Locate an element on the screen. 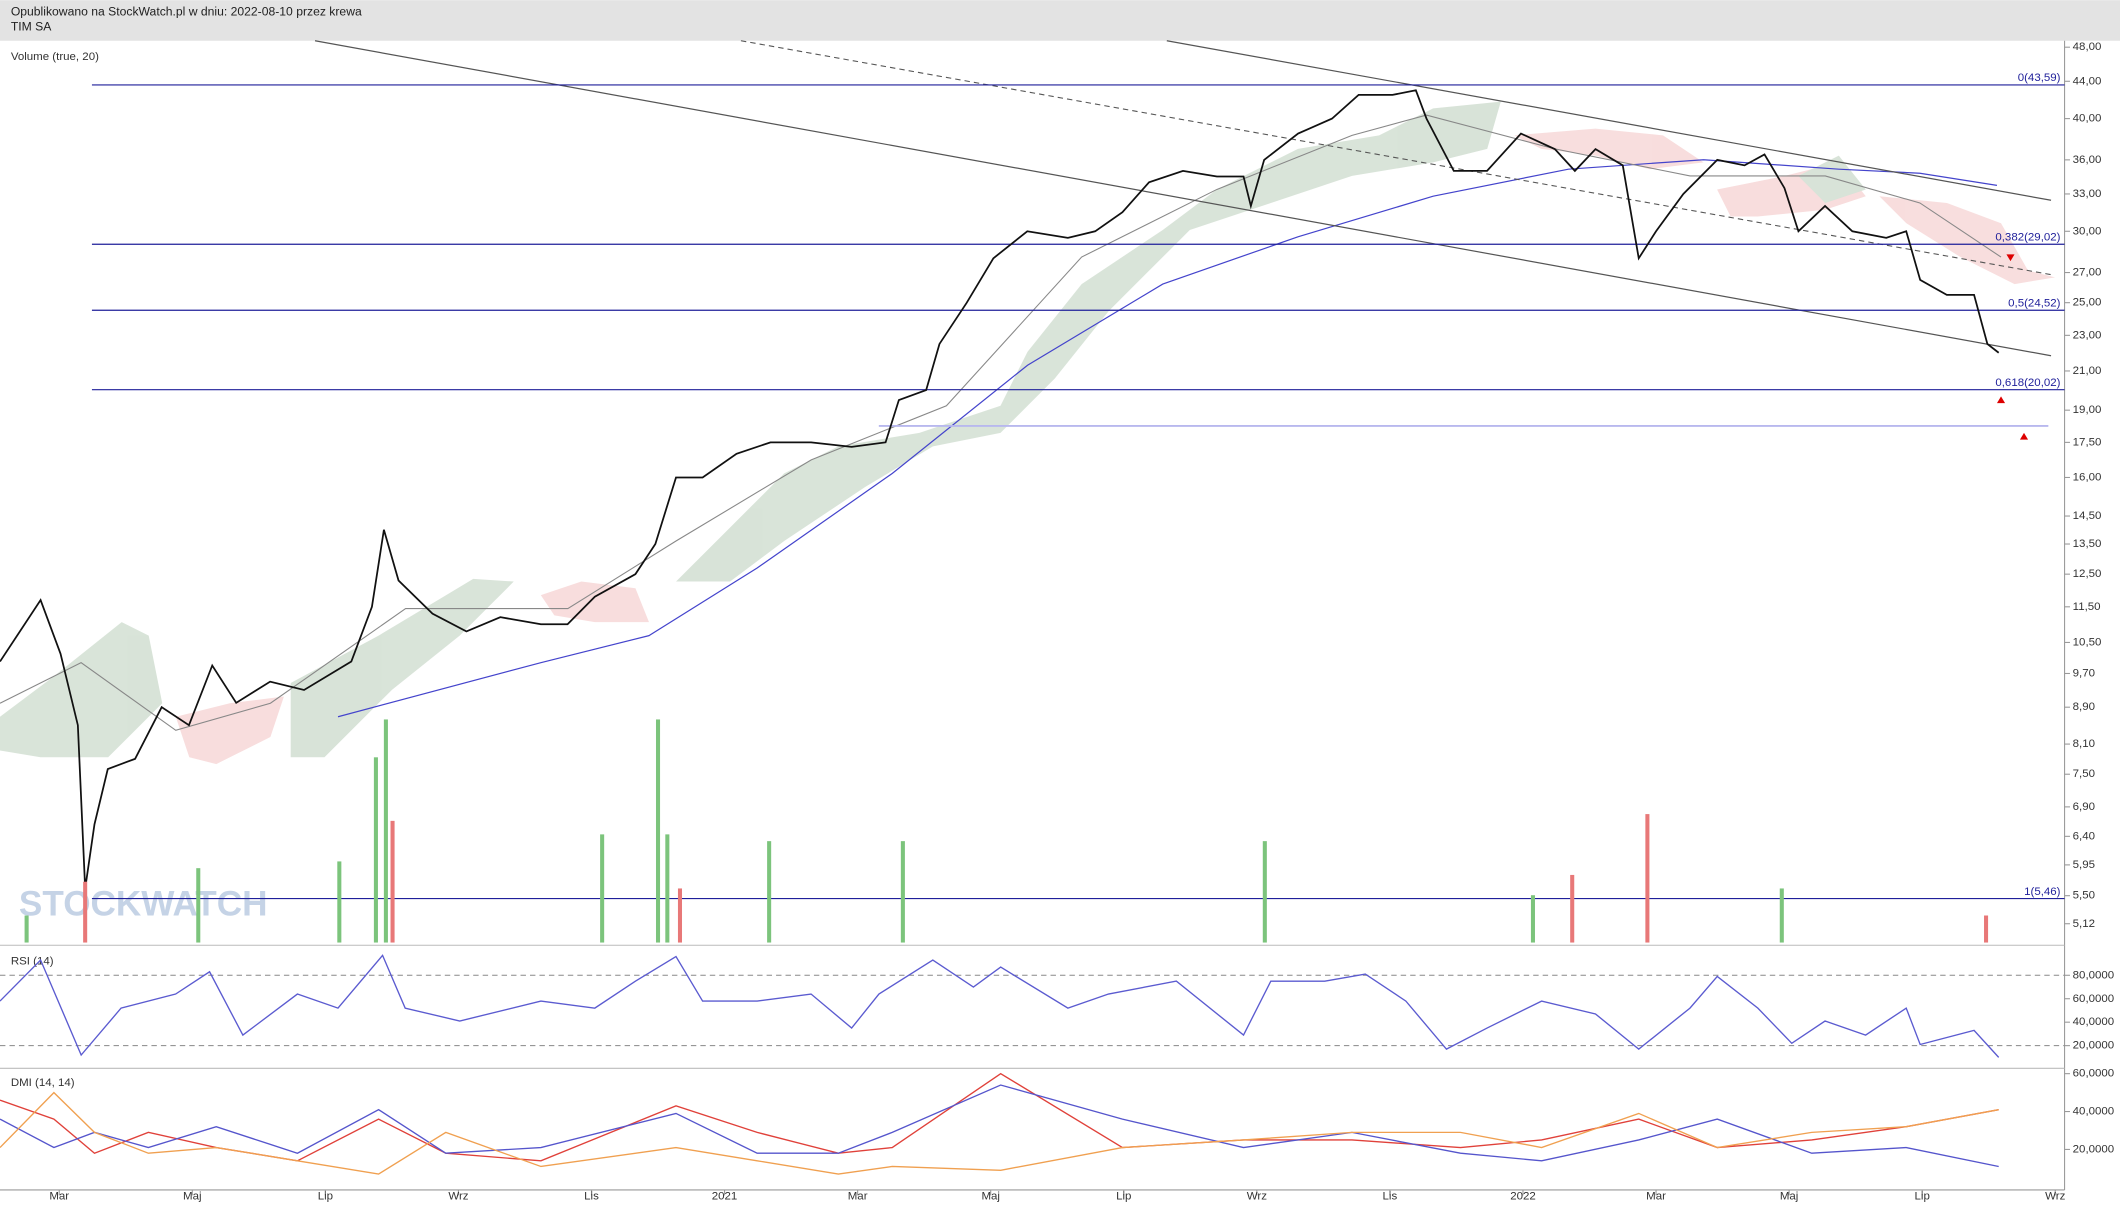 The width and height of the screenshot is (2120, 1205). y-tick-label: 27,00 is located at coordinates (2087, 273).